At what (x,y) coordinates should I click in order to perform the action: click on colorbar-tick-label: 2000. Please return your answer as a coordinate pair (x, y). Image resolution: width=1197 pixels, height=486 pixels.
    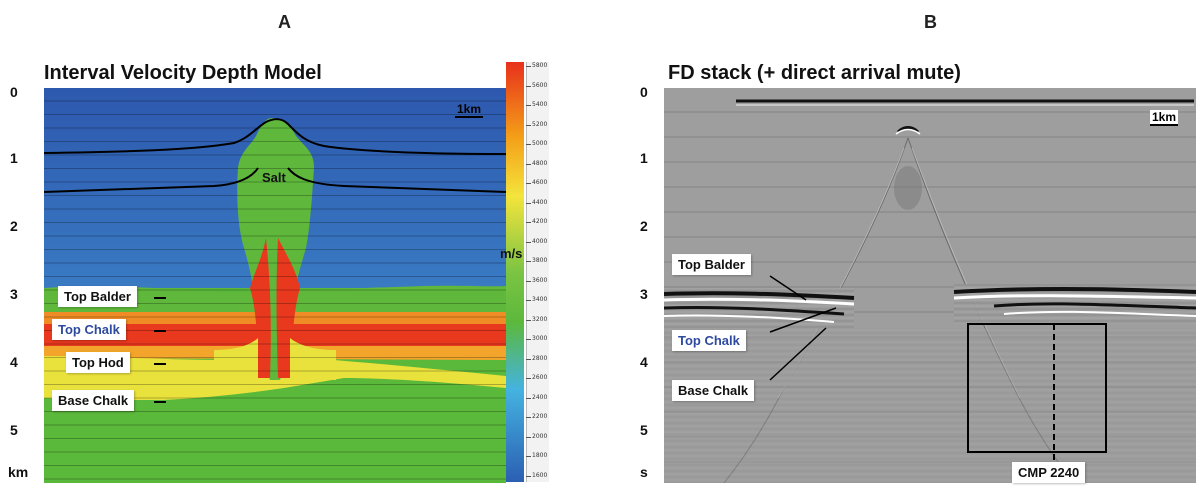
    Looking at the image, I should click on (540, 436).